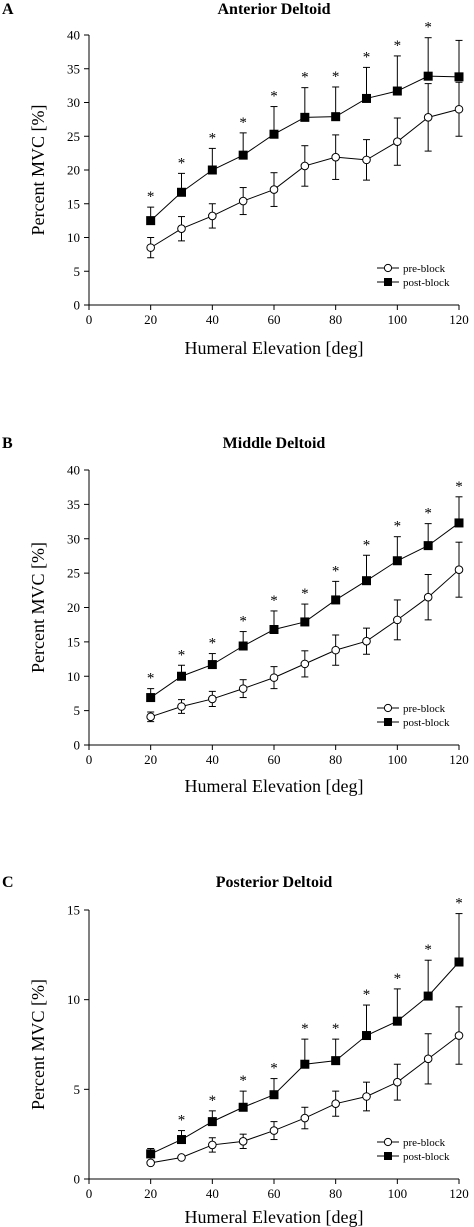 Image resolution: width=474 pixels, height=1227 pixels. I want to click on y-tick-label: 40, so click(73, 470).